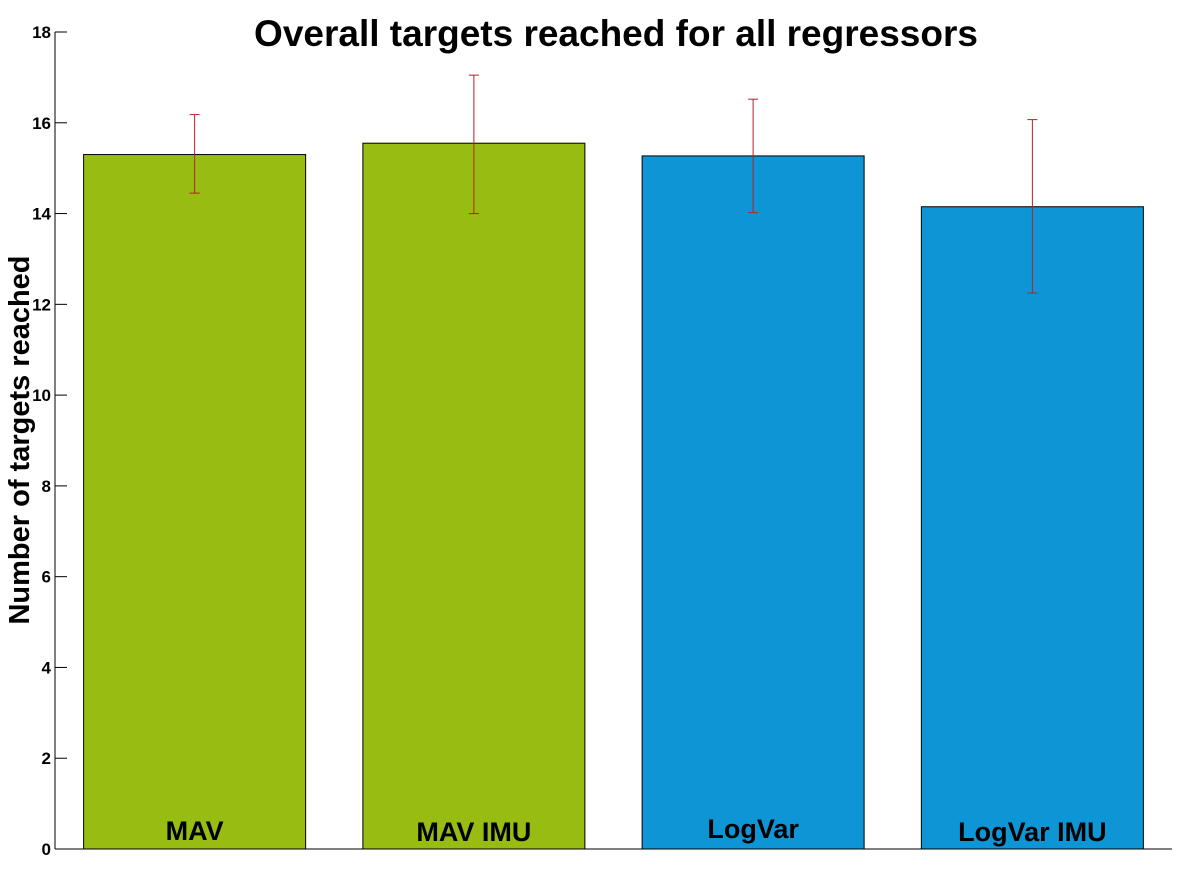 This screenshot has height=882, width=1188. Describe the element at coordinates (195, 831) in the screenshot. I see `category-label: MAV` at that location.